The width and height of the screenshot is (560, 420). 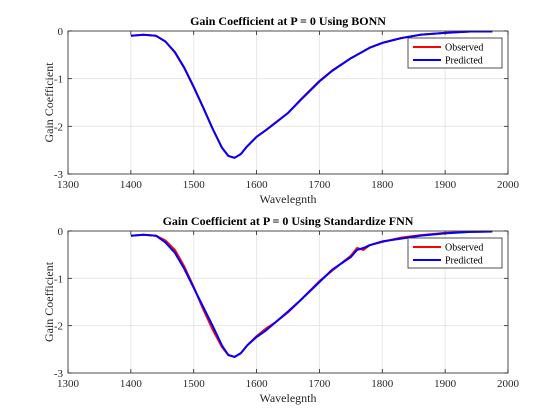 I want to click on chart-title: Gain Coefficient at P = 0 Using BONN, so click(x=288, y=21).